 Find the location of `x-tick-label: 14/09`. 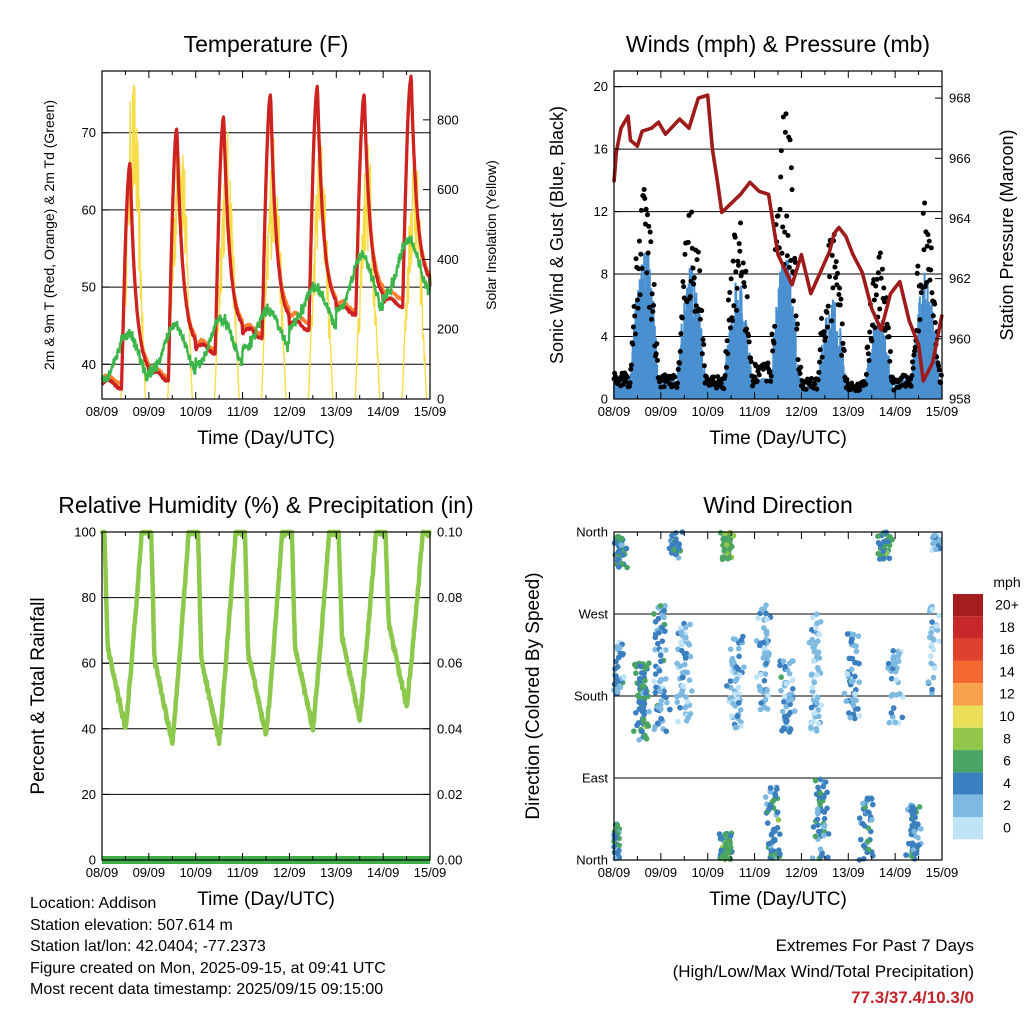

x-tick-label: 14/09 is located at coordinates (383, 872).